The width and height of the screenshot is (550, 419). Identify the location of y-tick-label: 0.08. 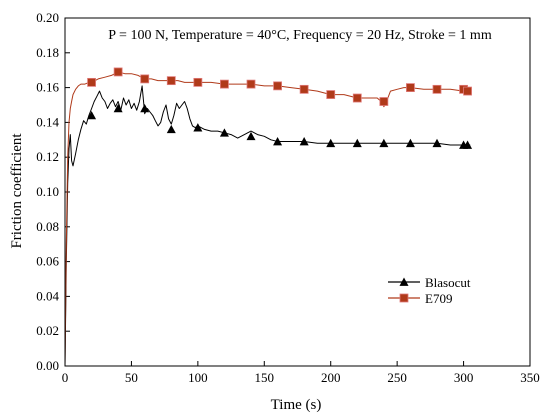
(47, 226).